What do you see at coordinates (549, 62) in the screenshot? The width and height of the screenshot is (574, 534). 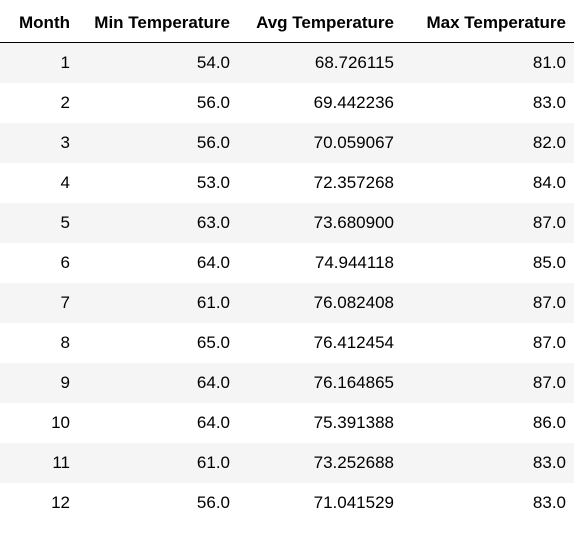 I see `max-temperature-cell: 81.0` at bounding box center [549, 62].